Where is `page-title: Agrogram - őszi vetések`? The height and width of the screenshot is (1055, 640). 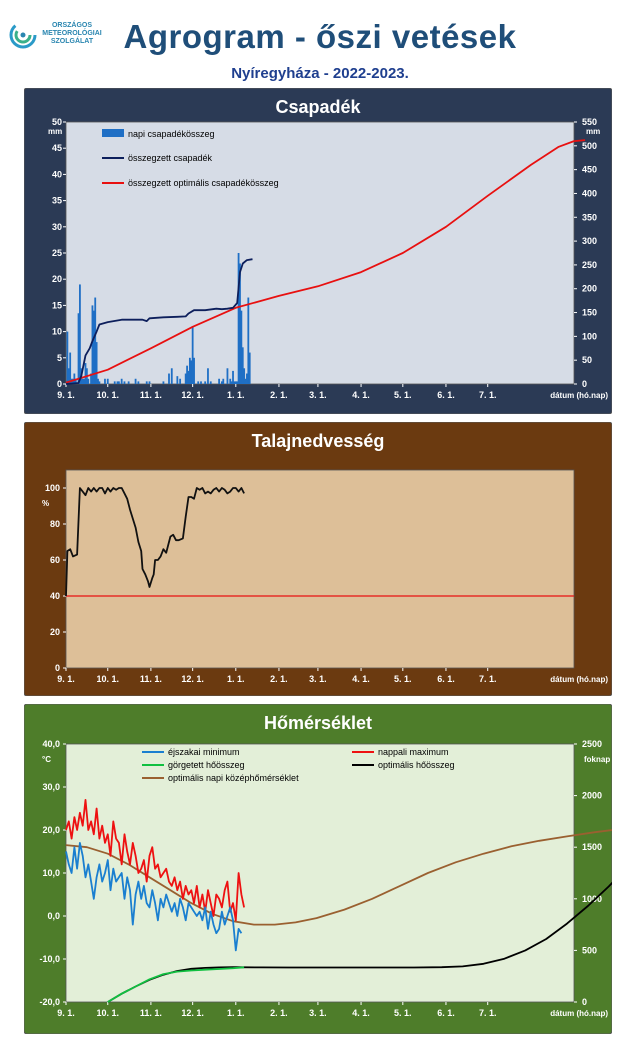 page-title: Agrogram - őszi vetések is located at coordinates (320, 36).